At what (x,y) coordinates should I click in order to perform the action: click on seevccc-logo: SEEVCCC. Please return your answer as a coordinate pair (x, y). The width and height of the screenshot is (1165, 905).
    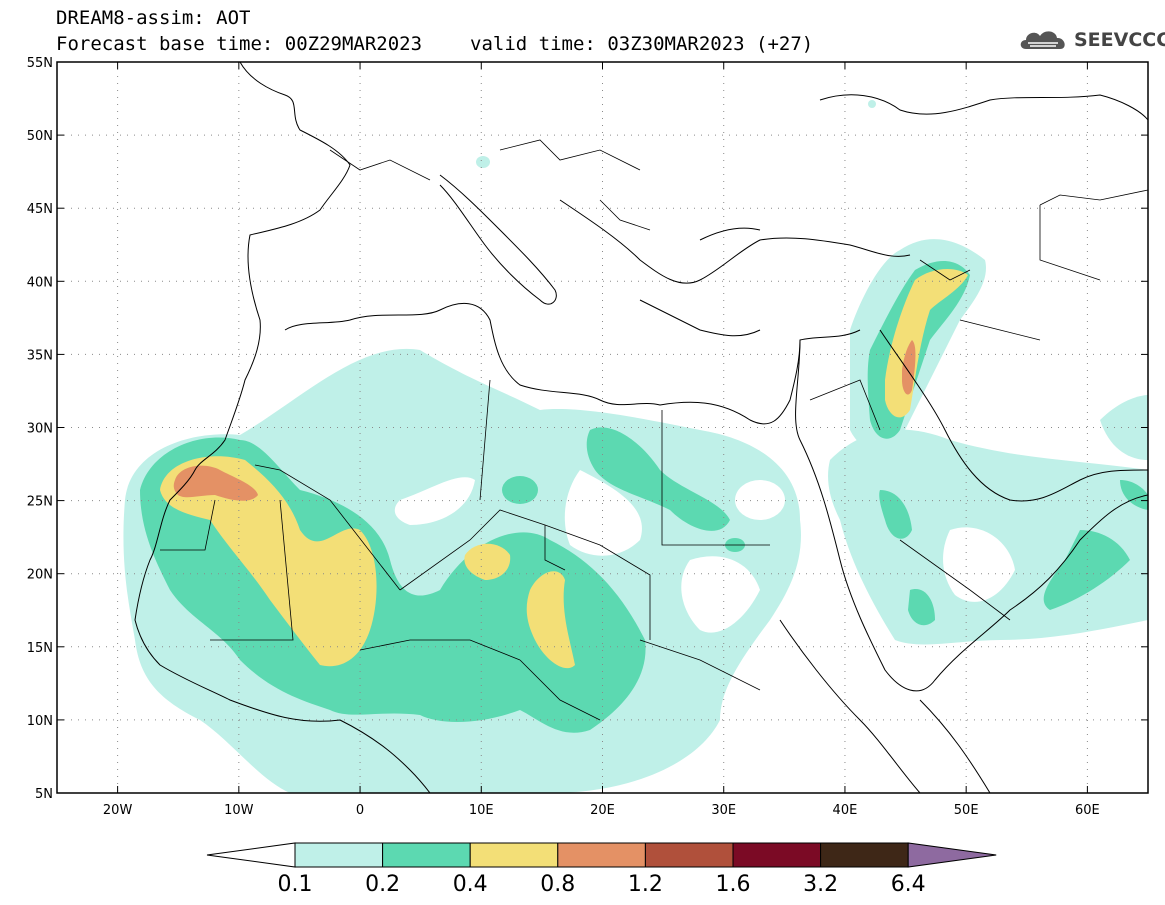
    Looking at the image, I should click on (1091, 40).